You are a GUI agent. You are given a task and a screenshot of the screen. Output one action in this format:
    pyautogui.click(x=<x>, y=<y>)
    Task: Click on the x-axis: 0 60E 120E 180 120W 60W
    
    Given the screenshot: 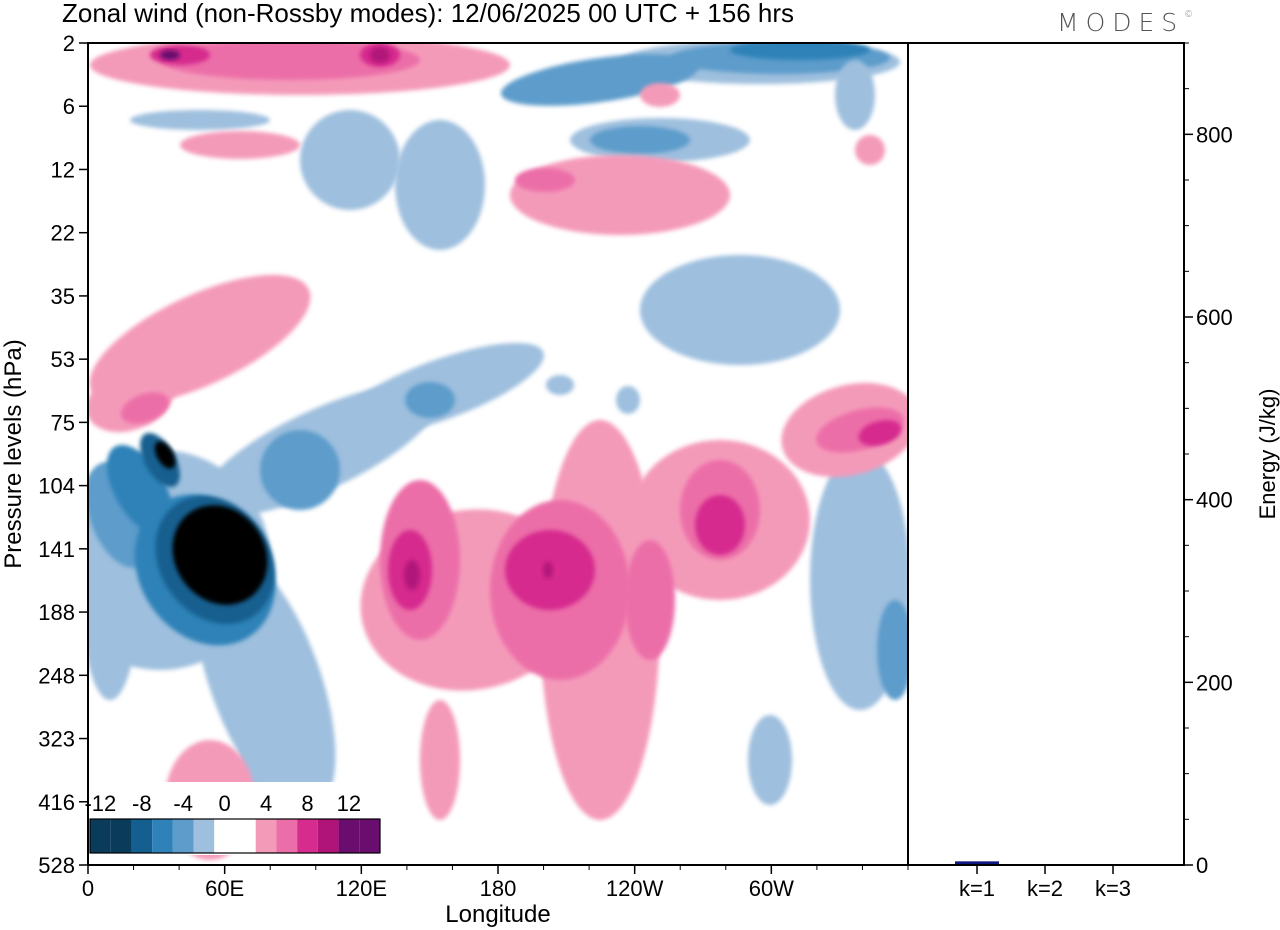 What is the action you would take?
    pyautogui.click(x=495, y=883)
    